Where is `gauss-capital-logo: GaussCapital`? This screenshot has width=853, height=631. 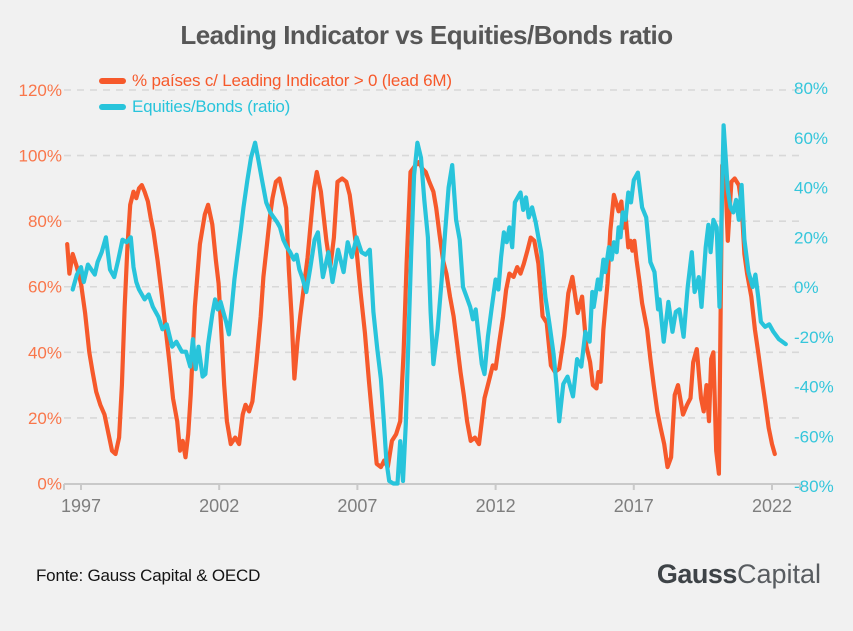
gauss-capital-logo: GaussCapital is located at coordinates (739, 574).